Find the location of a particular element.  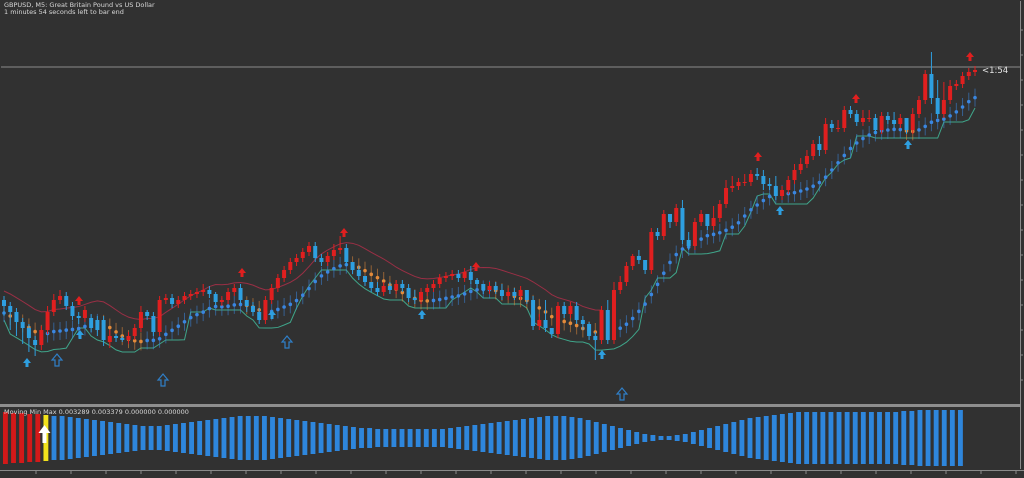

panel-splitter is located at coordinates (510, 405).